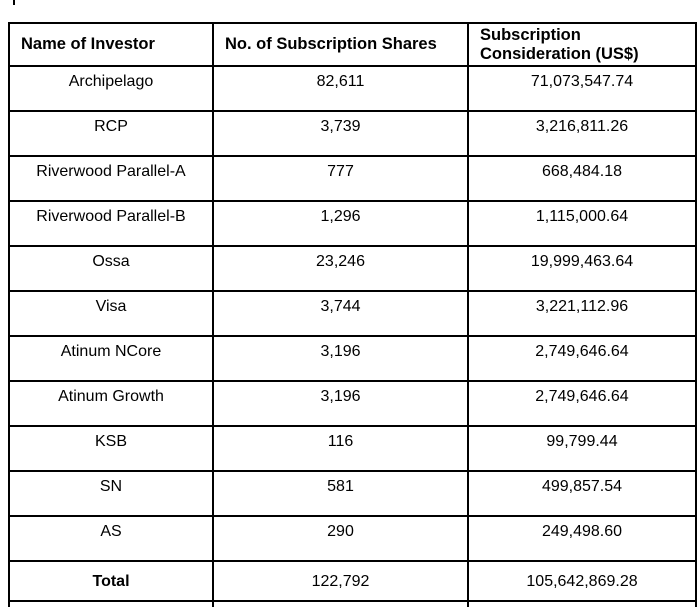 Image resolution: width=700 pixels, height=607 pixels. Describe the element at coordinates (111, 268) in the screenshot. I see `cell-investor-name: Ossa` at that location.